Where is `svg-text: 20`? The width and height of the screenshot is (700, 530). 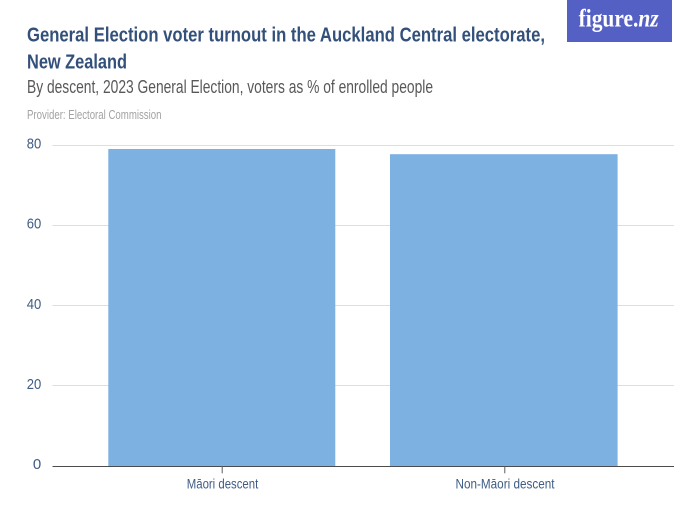 svg-text: 20 is located at coordinates (34, 384).